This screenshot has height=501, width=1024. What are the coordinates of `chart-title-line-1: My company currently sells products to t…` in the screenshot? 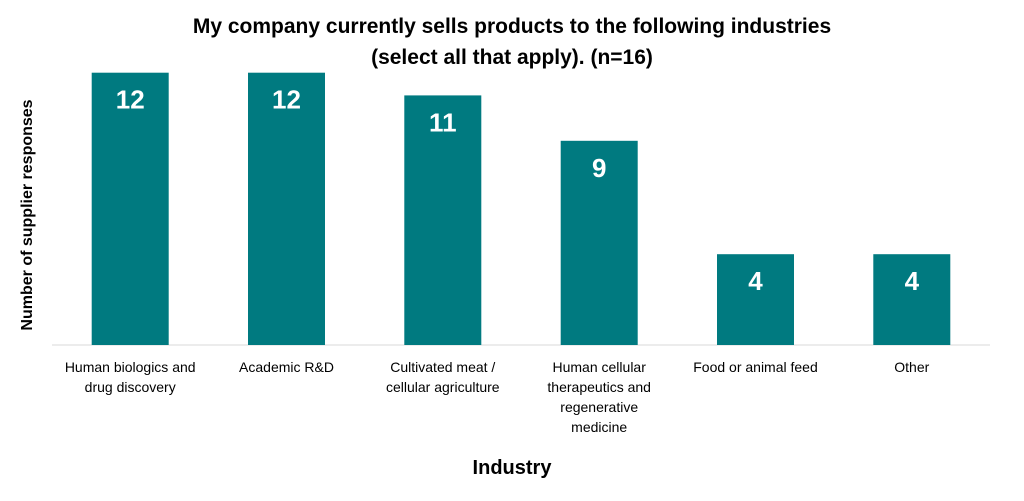 It's located at (512, 26).